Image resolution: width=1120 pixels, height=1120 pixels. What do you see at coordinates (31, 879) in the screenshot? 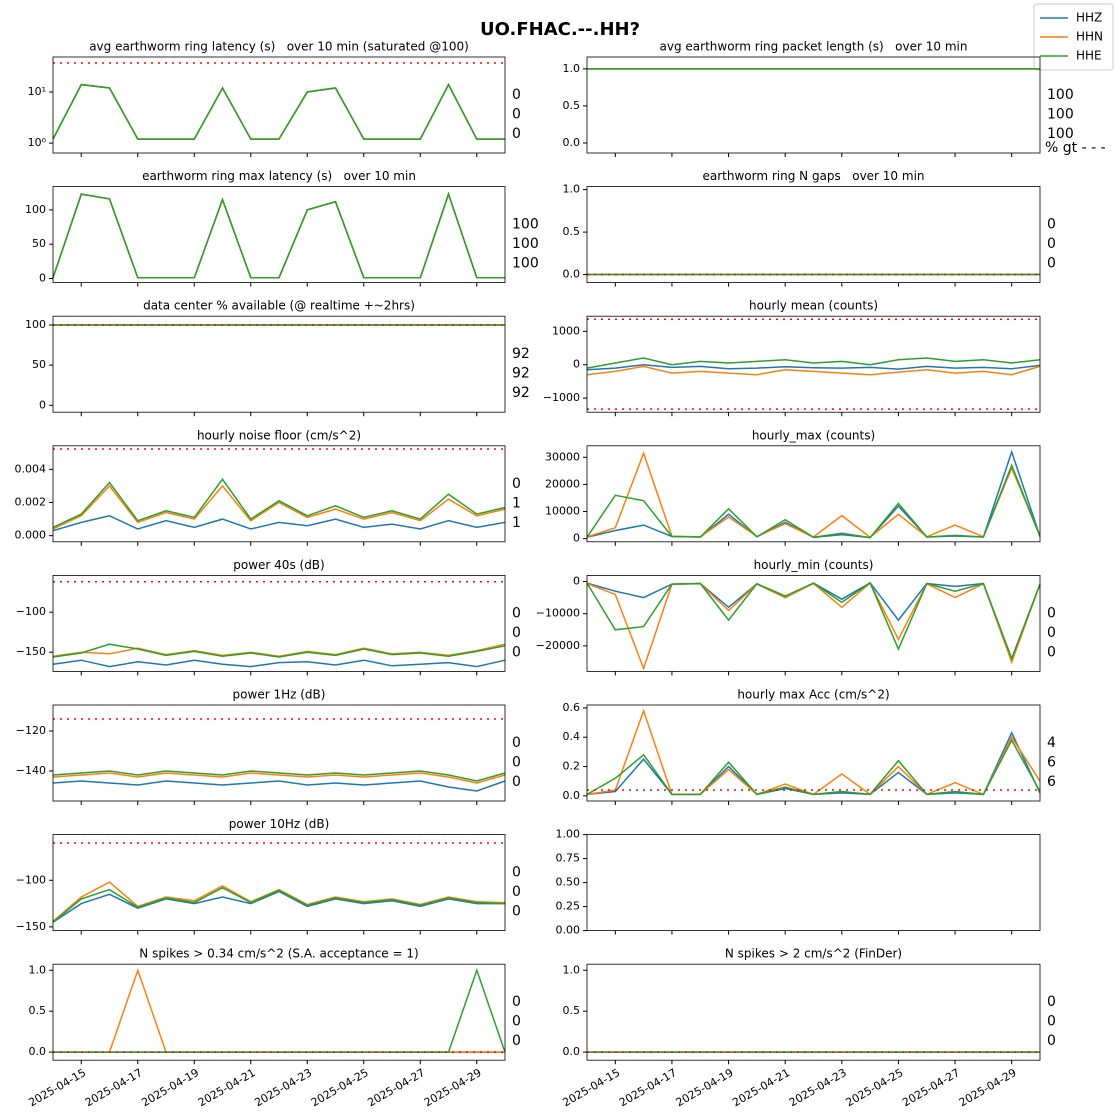
I see `y-tick-label: −100` at bounding box center [31, 879].